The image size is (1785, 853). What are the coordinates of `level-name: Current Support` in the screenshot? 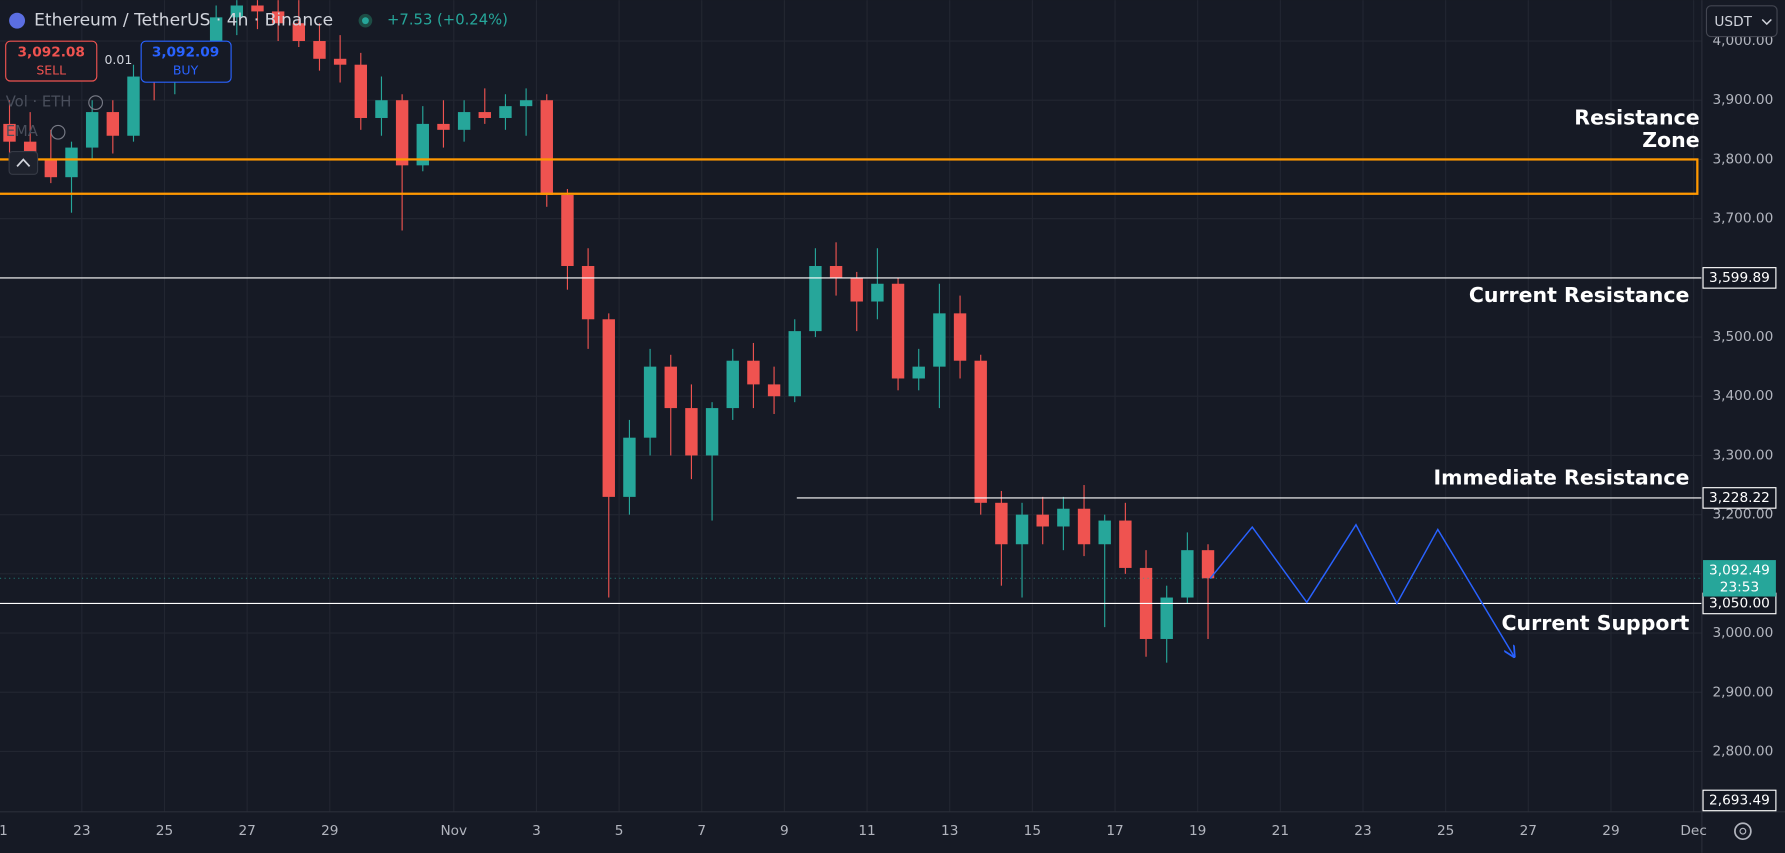 It's located at (1596, 623).